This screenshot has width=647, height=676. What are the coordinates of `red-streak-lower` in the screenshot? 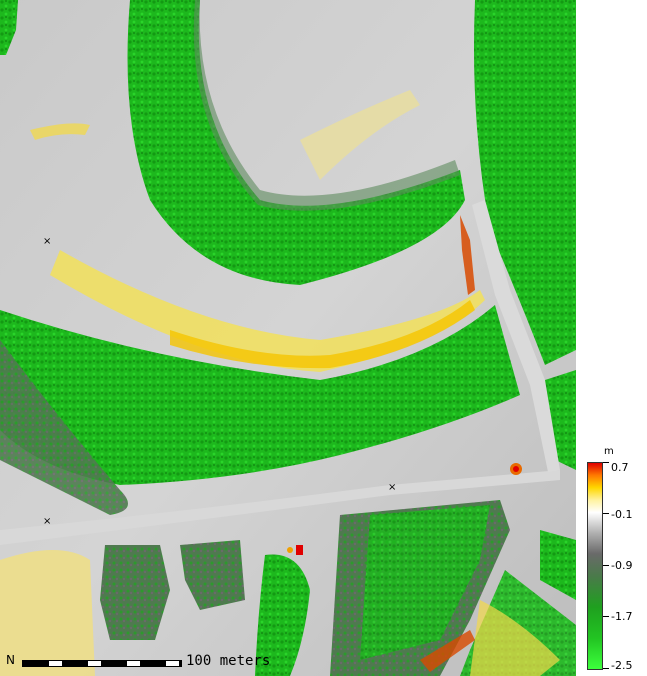 It's located at (447, 651).